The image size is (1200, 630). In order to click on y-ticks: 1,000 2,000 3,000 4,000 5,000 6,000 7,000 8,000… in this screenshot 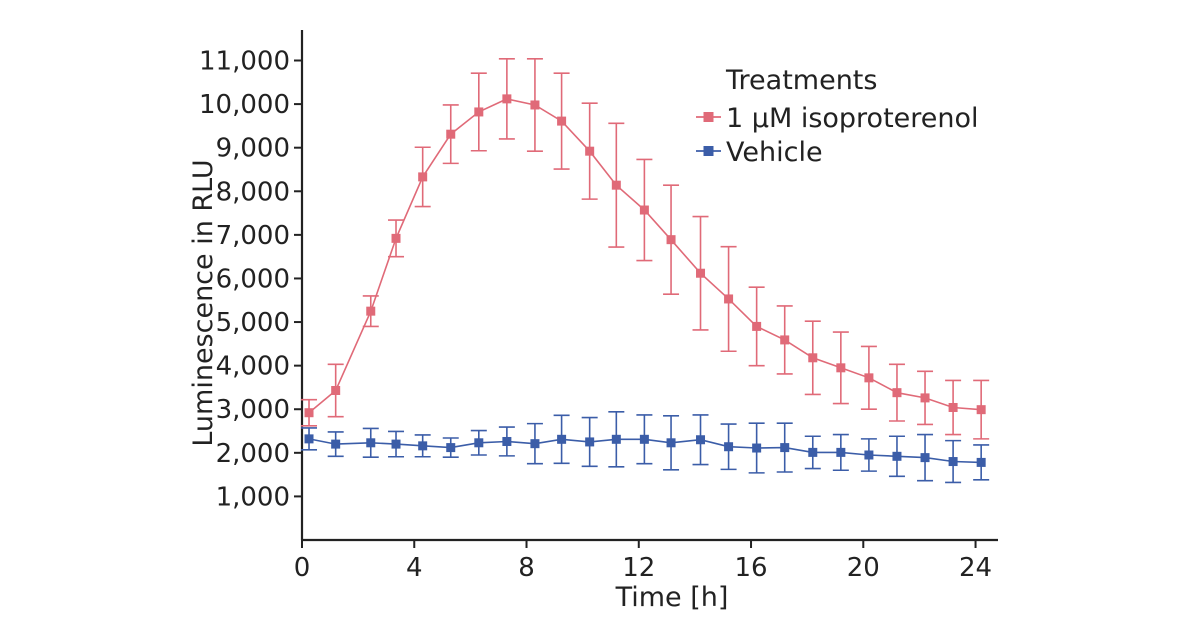, I will do `click(250, 279)`.